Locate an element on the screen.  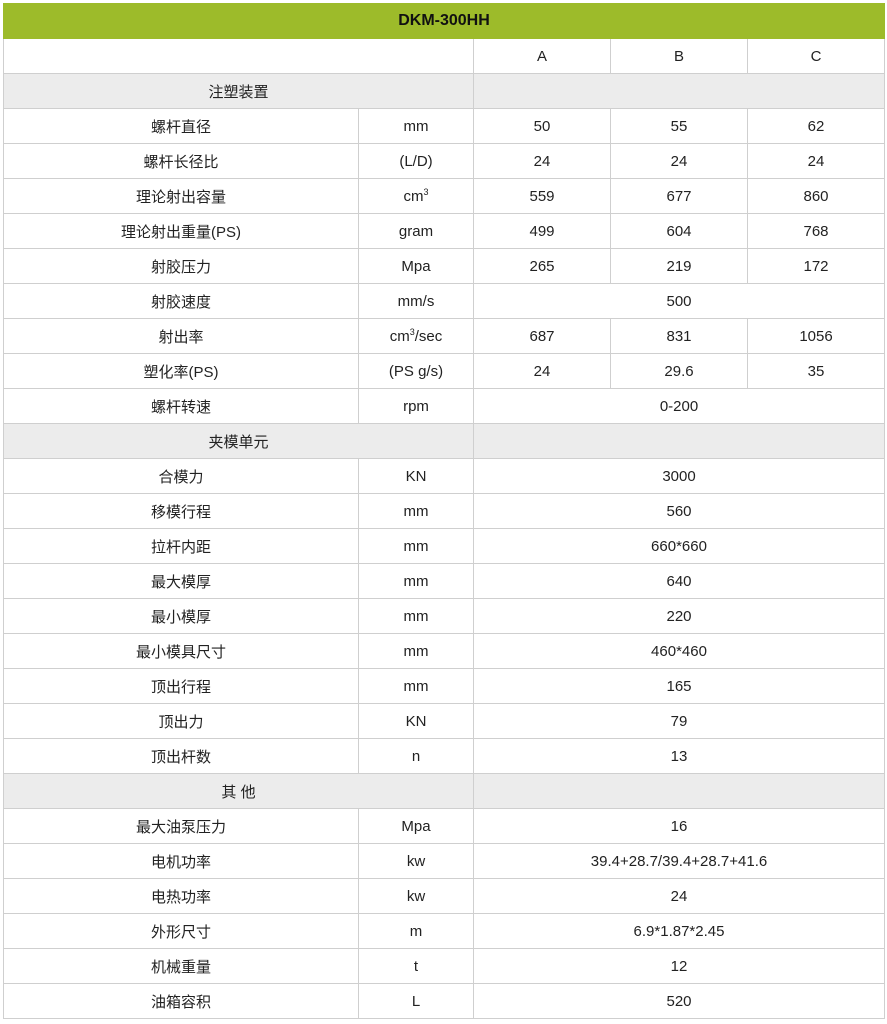
column-header-b: B is located at coordinates (679, 56).